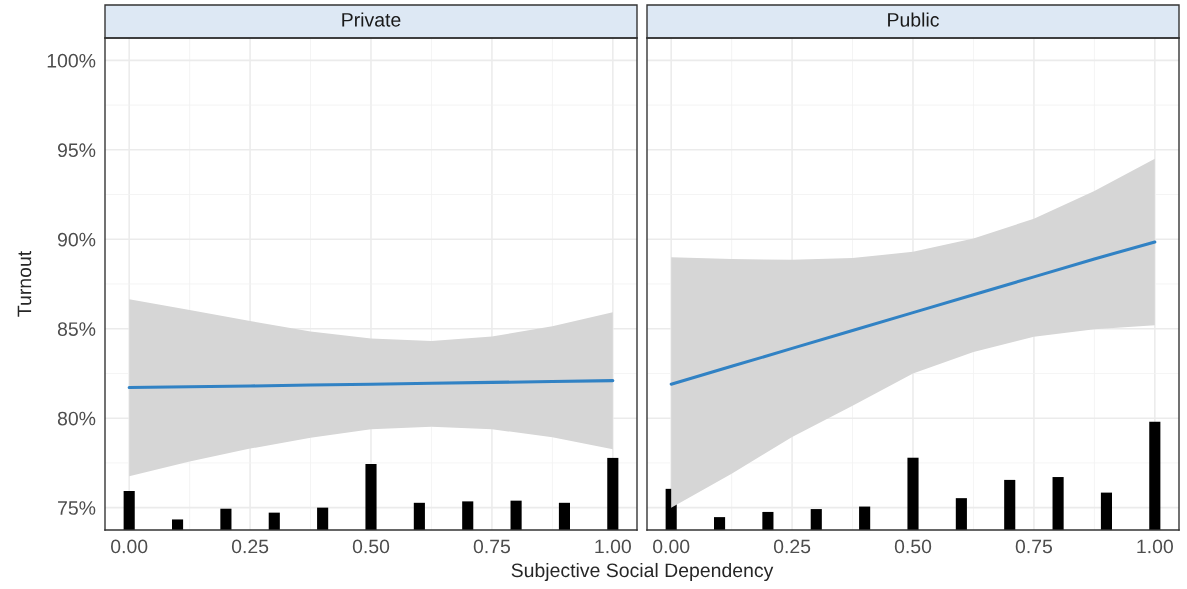 This screenshot has width=1187, height=589. What do you see at coordinates (76, 329) in the screenshot?
I see `y-tick-label: 85%` at bounding box center [76, 329].